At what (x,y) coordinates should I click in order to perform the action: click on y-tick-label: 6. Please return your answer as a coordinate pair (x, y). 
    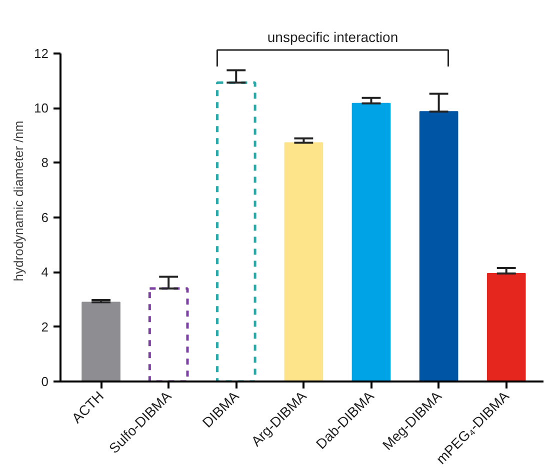
    Looking at the image, I should click on (45, 217).